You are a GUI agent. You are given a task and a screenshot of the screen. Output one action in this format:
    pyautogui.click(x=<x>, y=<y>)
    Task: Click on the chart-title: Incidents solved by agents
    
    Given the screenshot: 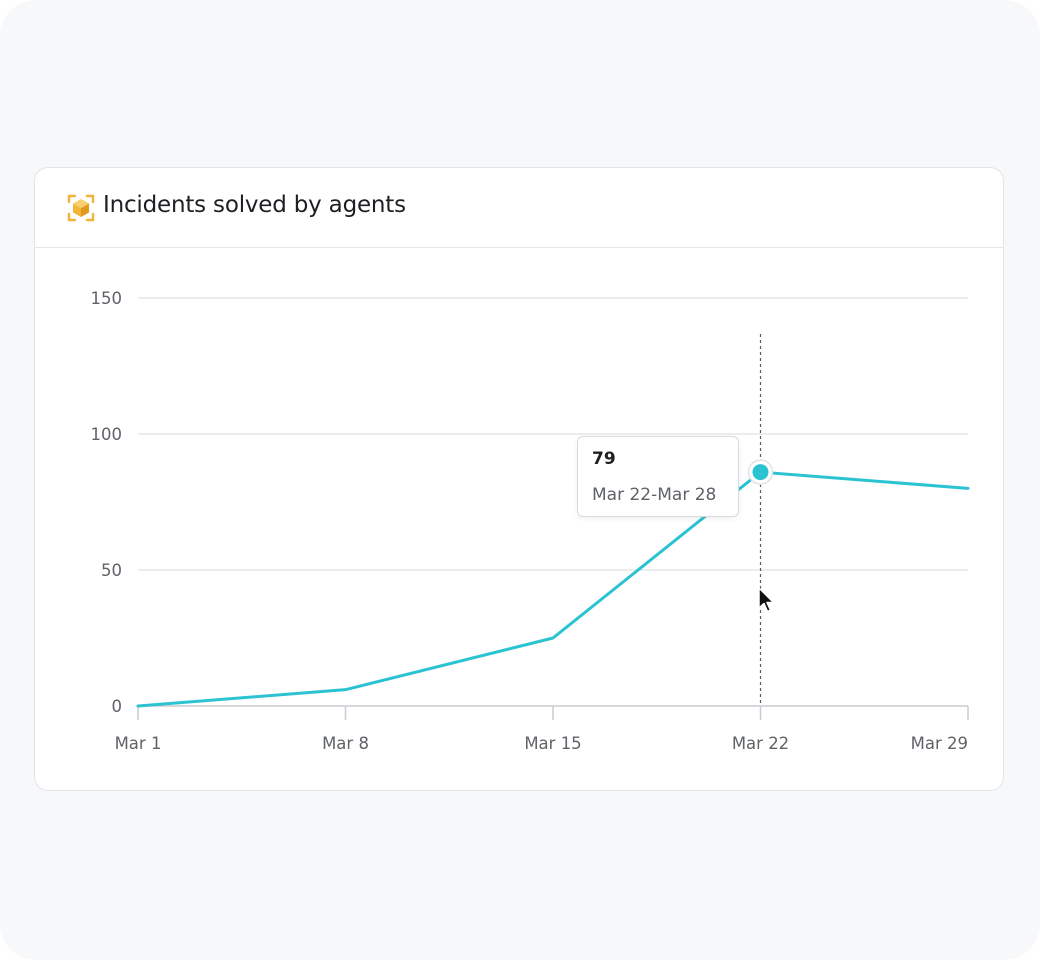 What is the action you would take?
    pyautogui.click(x=254, y=205)
    